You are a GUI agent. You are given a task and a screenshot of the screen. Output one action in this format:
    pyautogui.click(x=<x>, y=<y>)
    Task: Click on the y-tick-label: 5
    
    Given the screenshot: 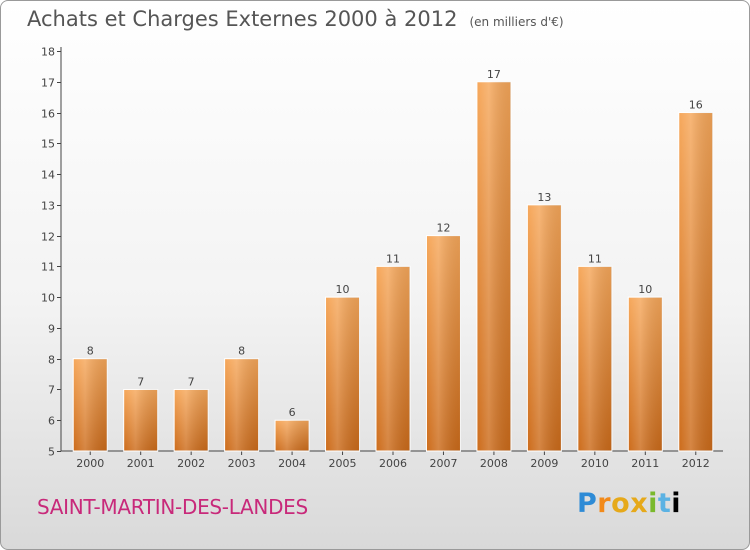 What is the action you would take?
    pyautogui.click(x=51, y=452)
    